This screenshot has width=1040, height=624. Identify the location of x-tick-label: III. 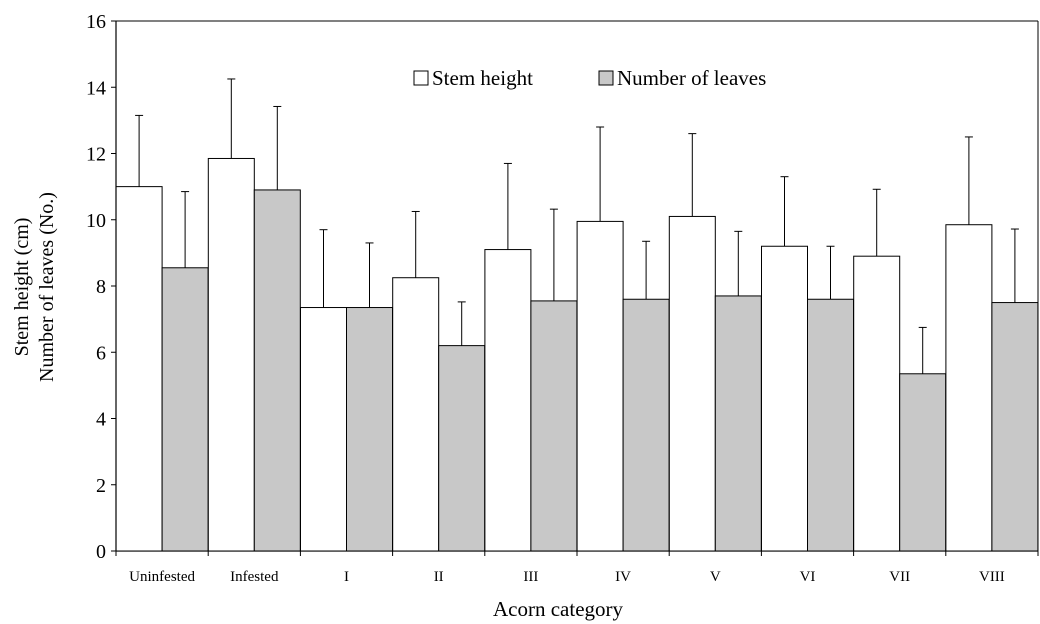
(530, 577).